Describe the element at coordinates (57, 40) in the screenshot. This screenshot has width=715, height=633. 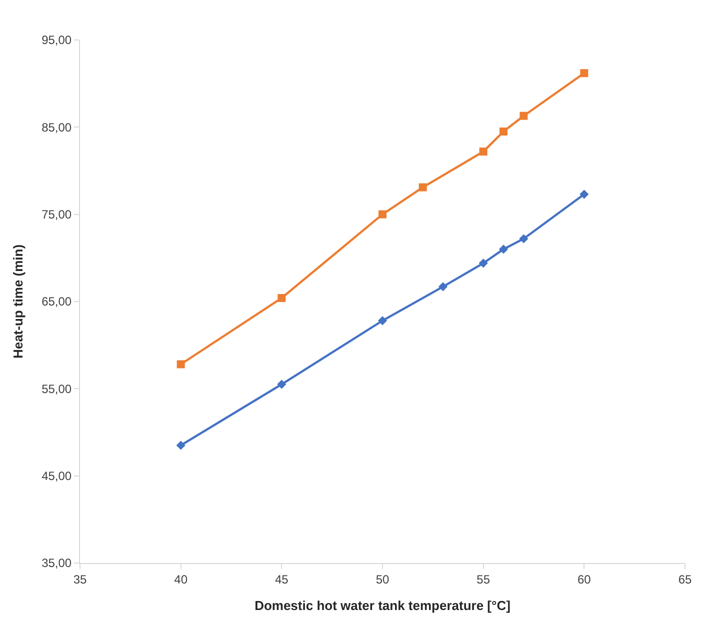
I see `y-tick-label: 95,00` at that location.